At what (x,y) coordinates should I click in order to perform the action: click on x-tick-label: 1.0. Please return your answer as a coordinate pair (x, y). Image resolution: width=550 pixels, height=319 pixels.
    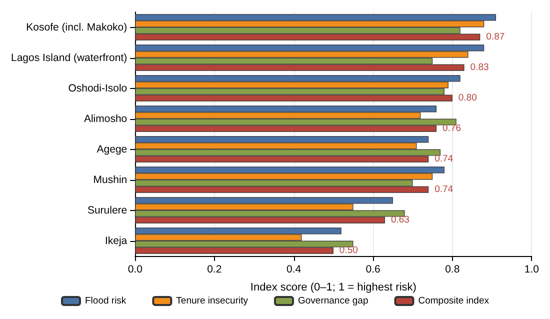
    Looking at the image, I should click on (532, 270).